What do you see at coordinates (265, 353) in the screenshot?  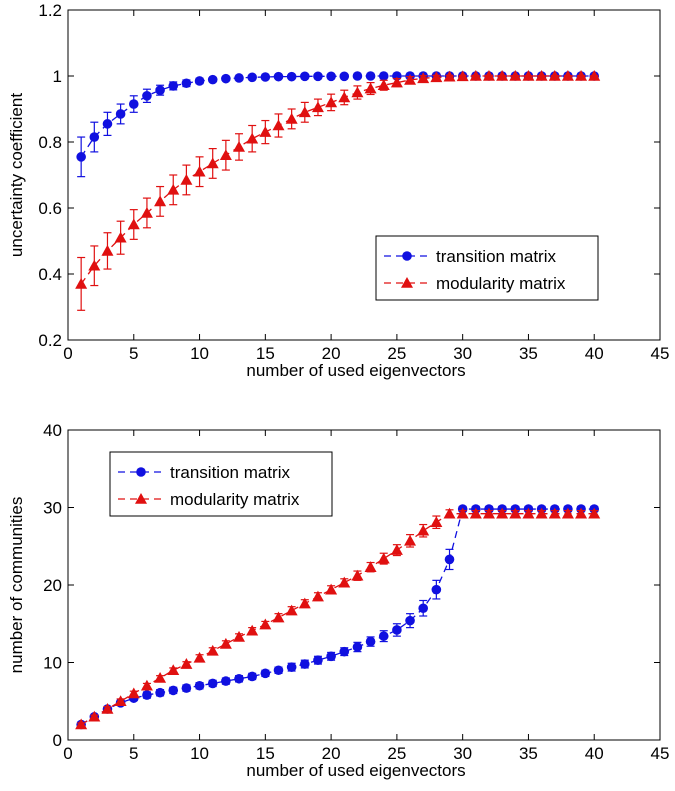 I see `x-tick-label: 15` at bounding box center [265, 353].